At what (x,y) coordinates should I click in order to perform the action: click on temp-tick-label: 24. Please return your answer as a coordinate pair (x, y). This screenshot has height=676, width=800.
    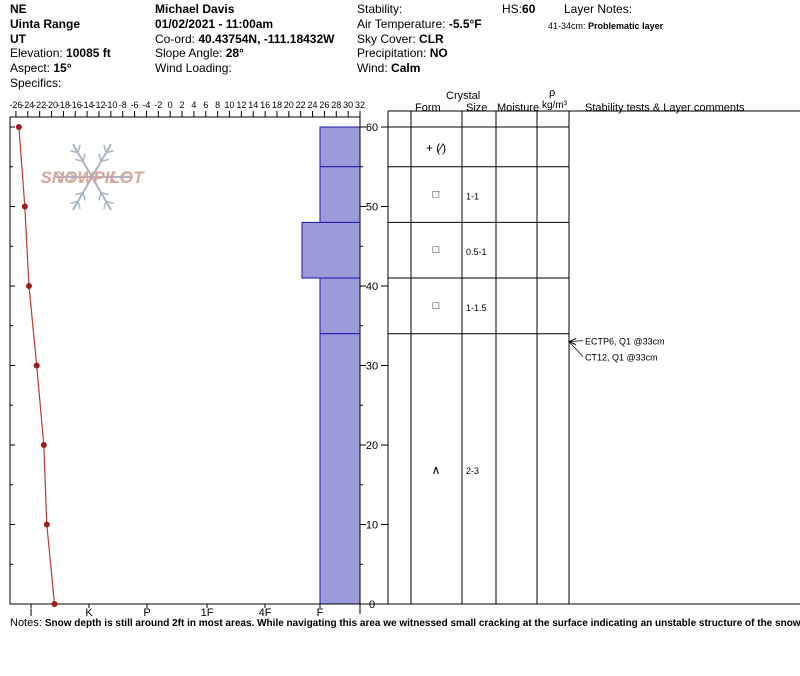
    Looking at the image, I should click on (313, 105).